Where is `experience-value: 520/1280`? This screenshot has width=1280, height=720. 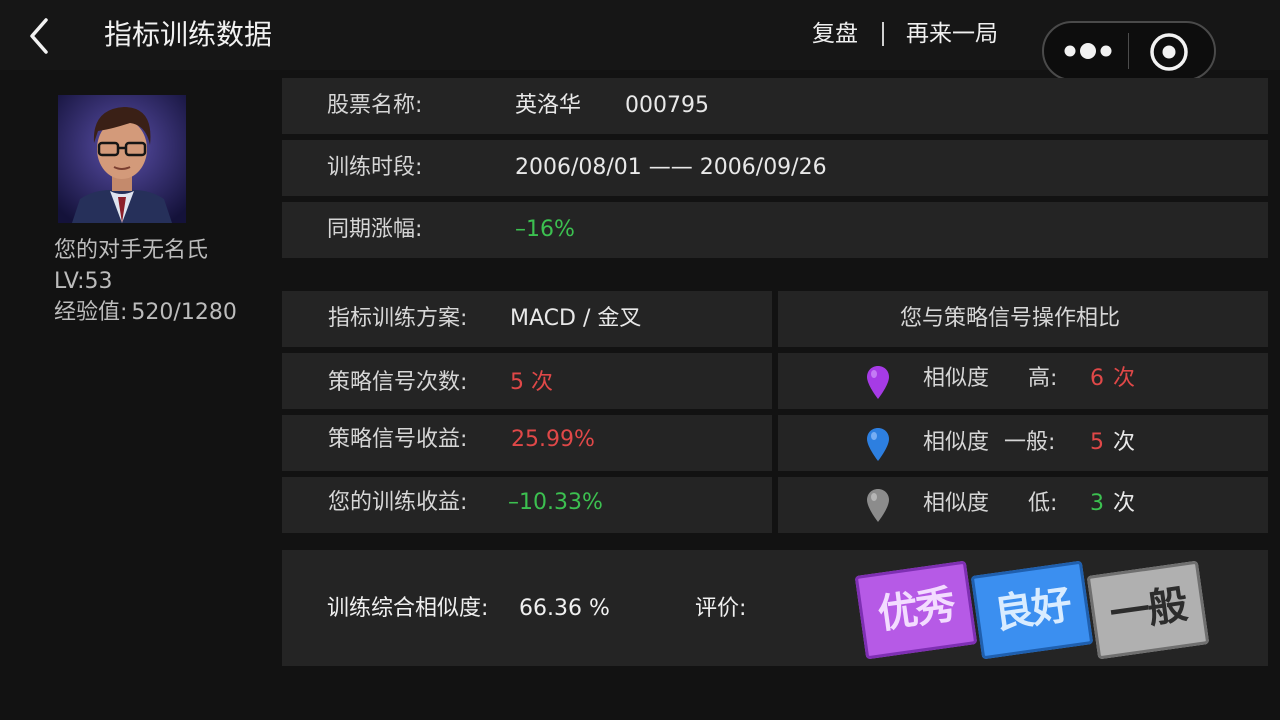 experience-value: 520/1280 is located at coordinates (184, 312).